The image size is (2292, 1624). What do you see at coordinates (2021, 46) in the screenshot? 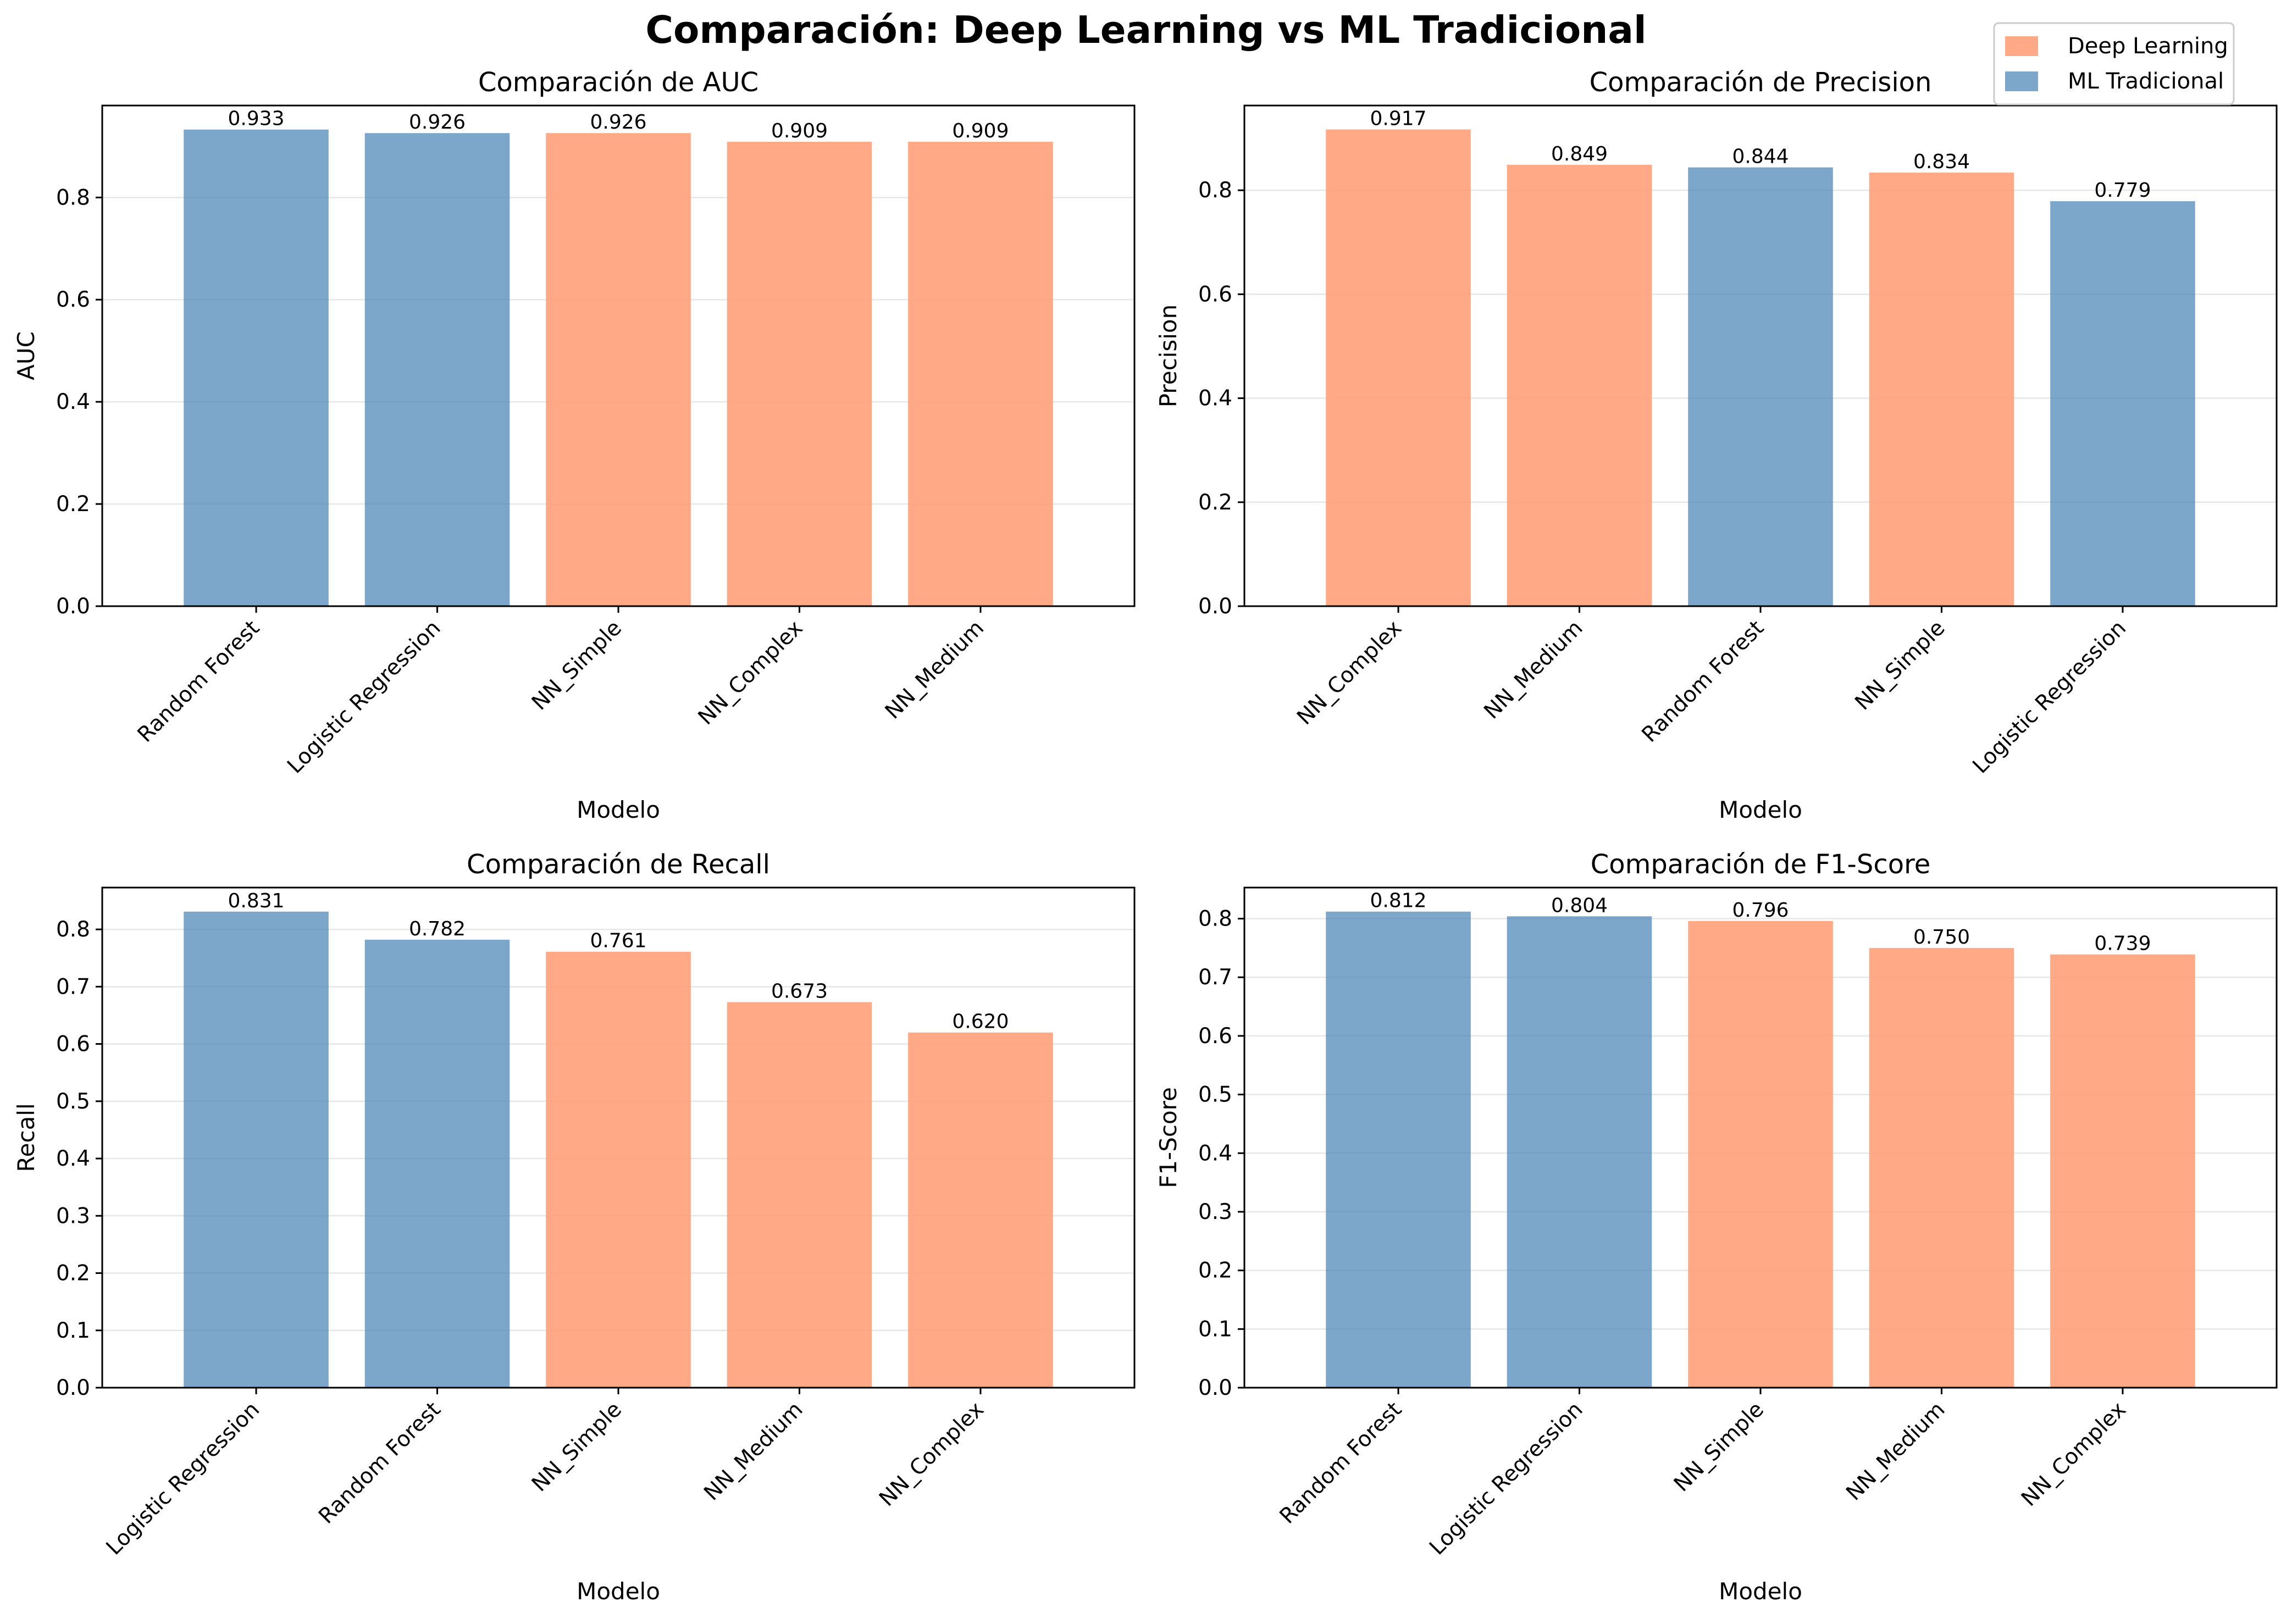
I see `legend-swatch-deep-learning` at bounding box center [2021, 46].